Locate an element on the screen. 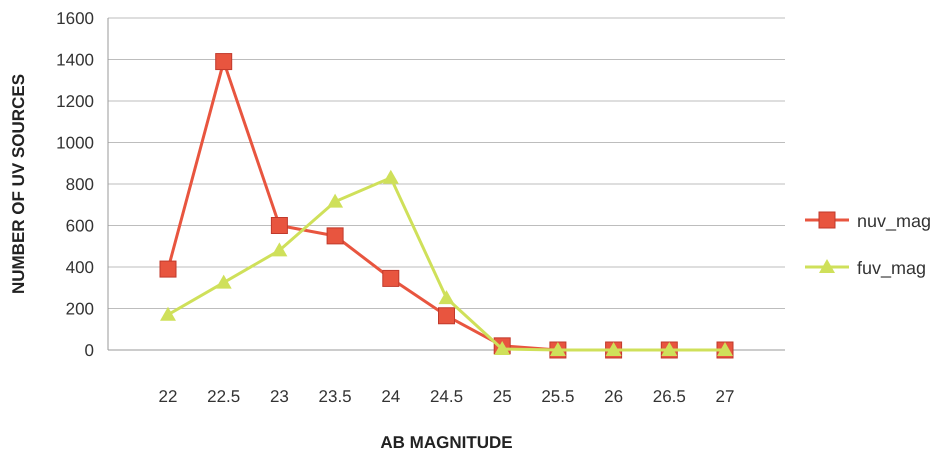 This screenshot has height=462, width=945. y-tick-label: 400 is located at coordinates (80, 267).